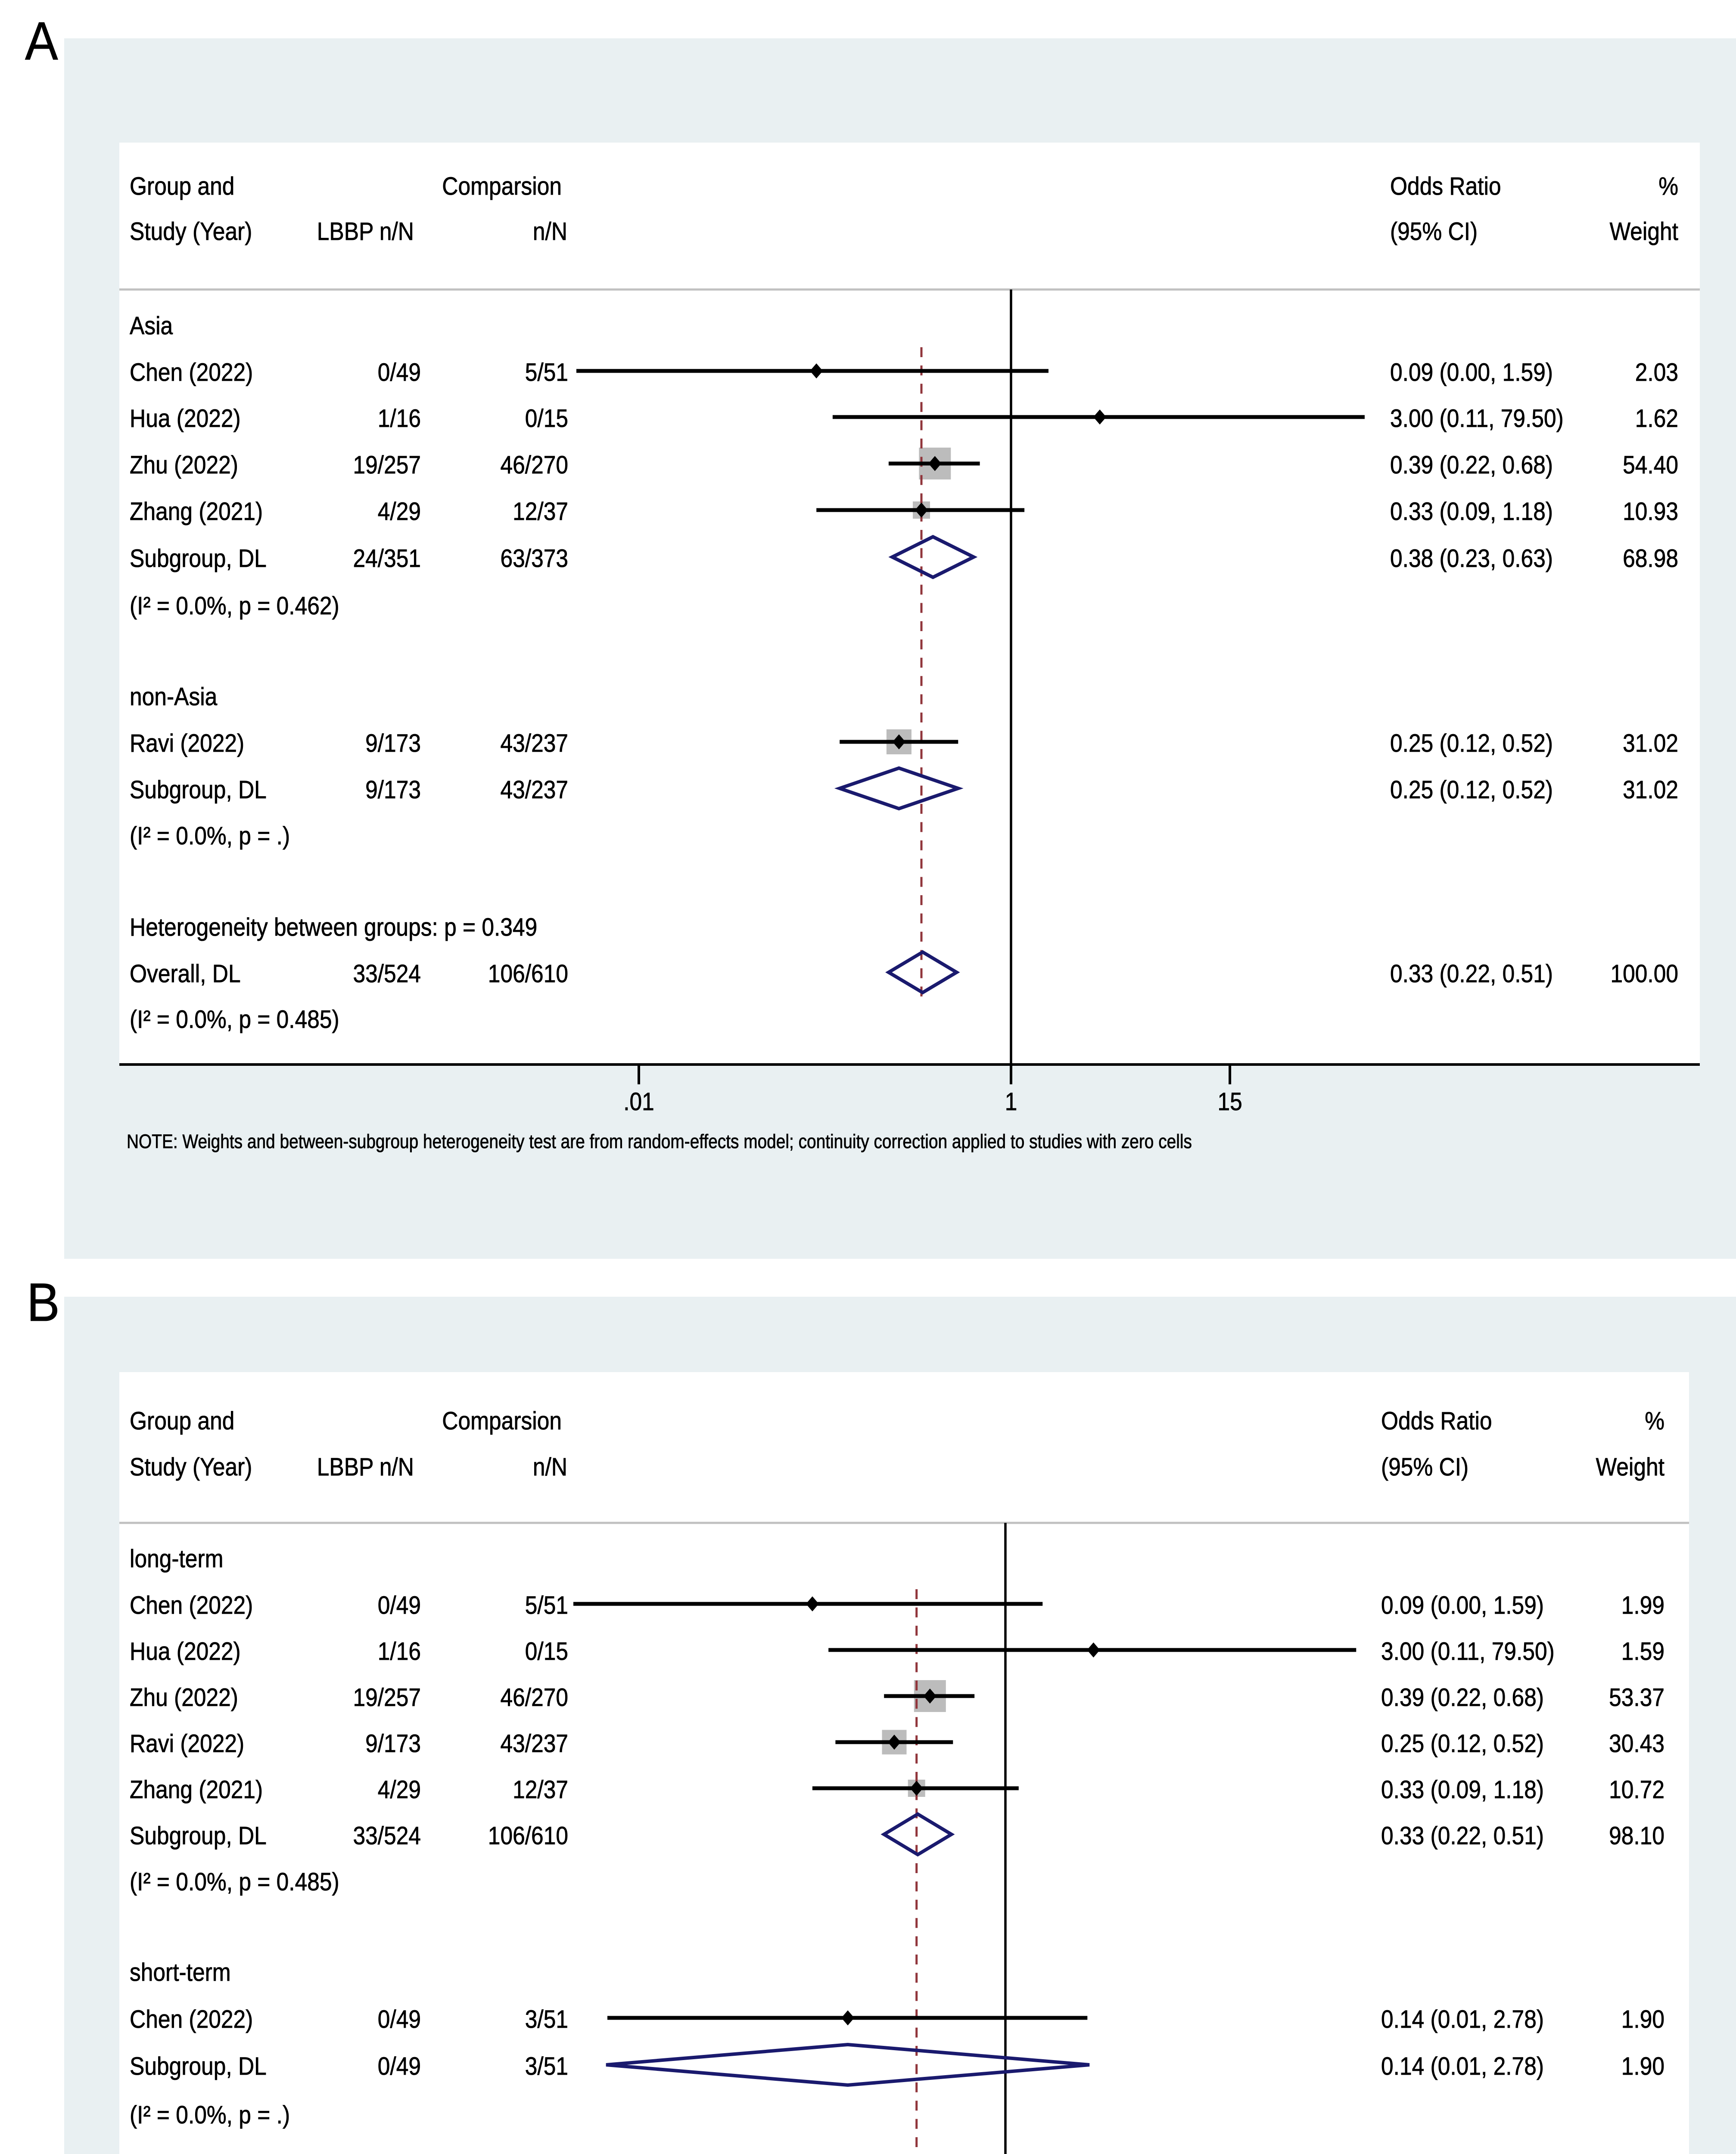 The image size is (1736, 2154). What do you see at coordinates (1637, 1744) in the screenshot?
I see `svg-text: 30.43` at bounding box center [1637, 1744].